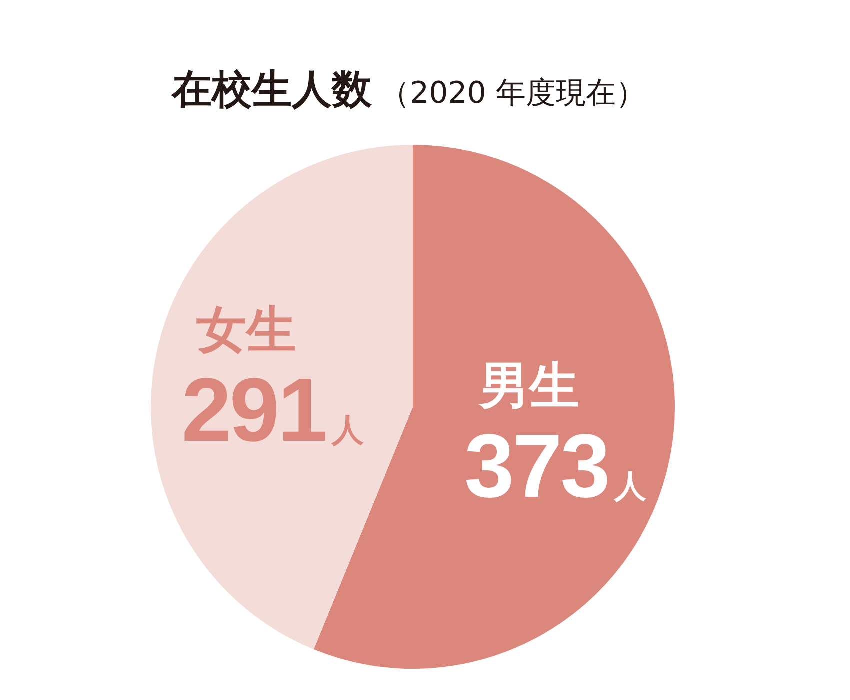 The width and height of the screenshot is (850, 700). What do you see at coordinates (272, 90) in the screenshot?
I see `chart-title: 在校生人数` at bounding box center [272, 90].